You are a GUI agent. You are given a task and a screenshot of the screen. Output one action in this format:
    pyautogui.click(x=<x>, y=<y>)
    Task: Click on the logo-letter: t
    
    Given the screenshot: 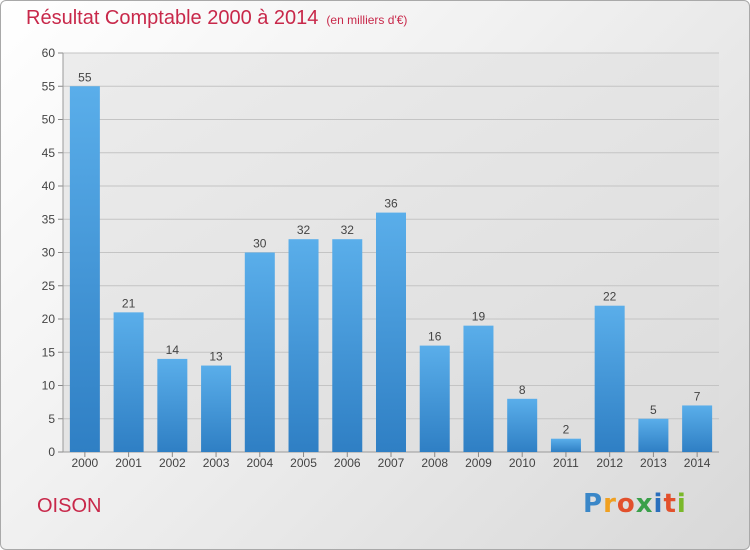 What is the action you would take?
    pyautogui.click(x=670, y=504)
    